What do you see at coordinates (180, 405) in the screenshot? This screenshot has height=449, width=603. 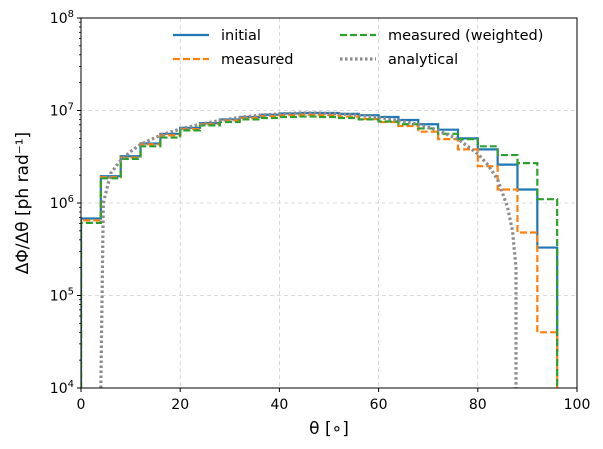 I see `x-tick-label: 20` at bounding box center [180, 405].